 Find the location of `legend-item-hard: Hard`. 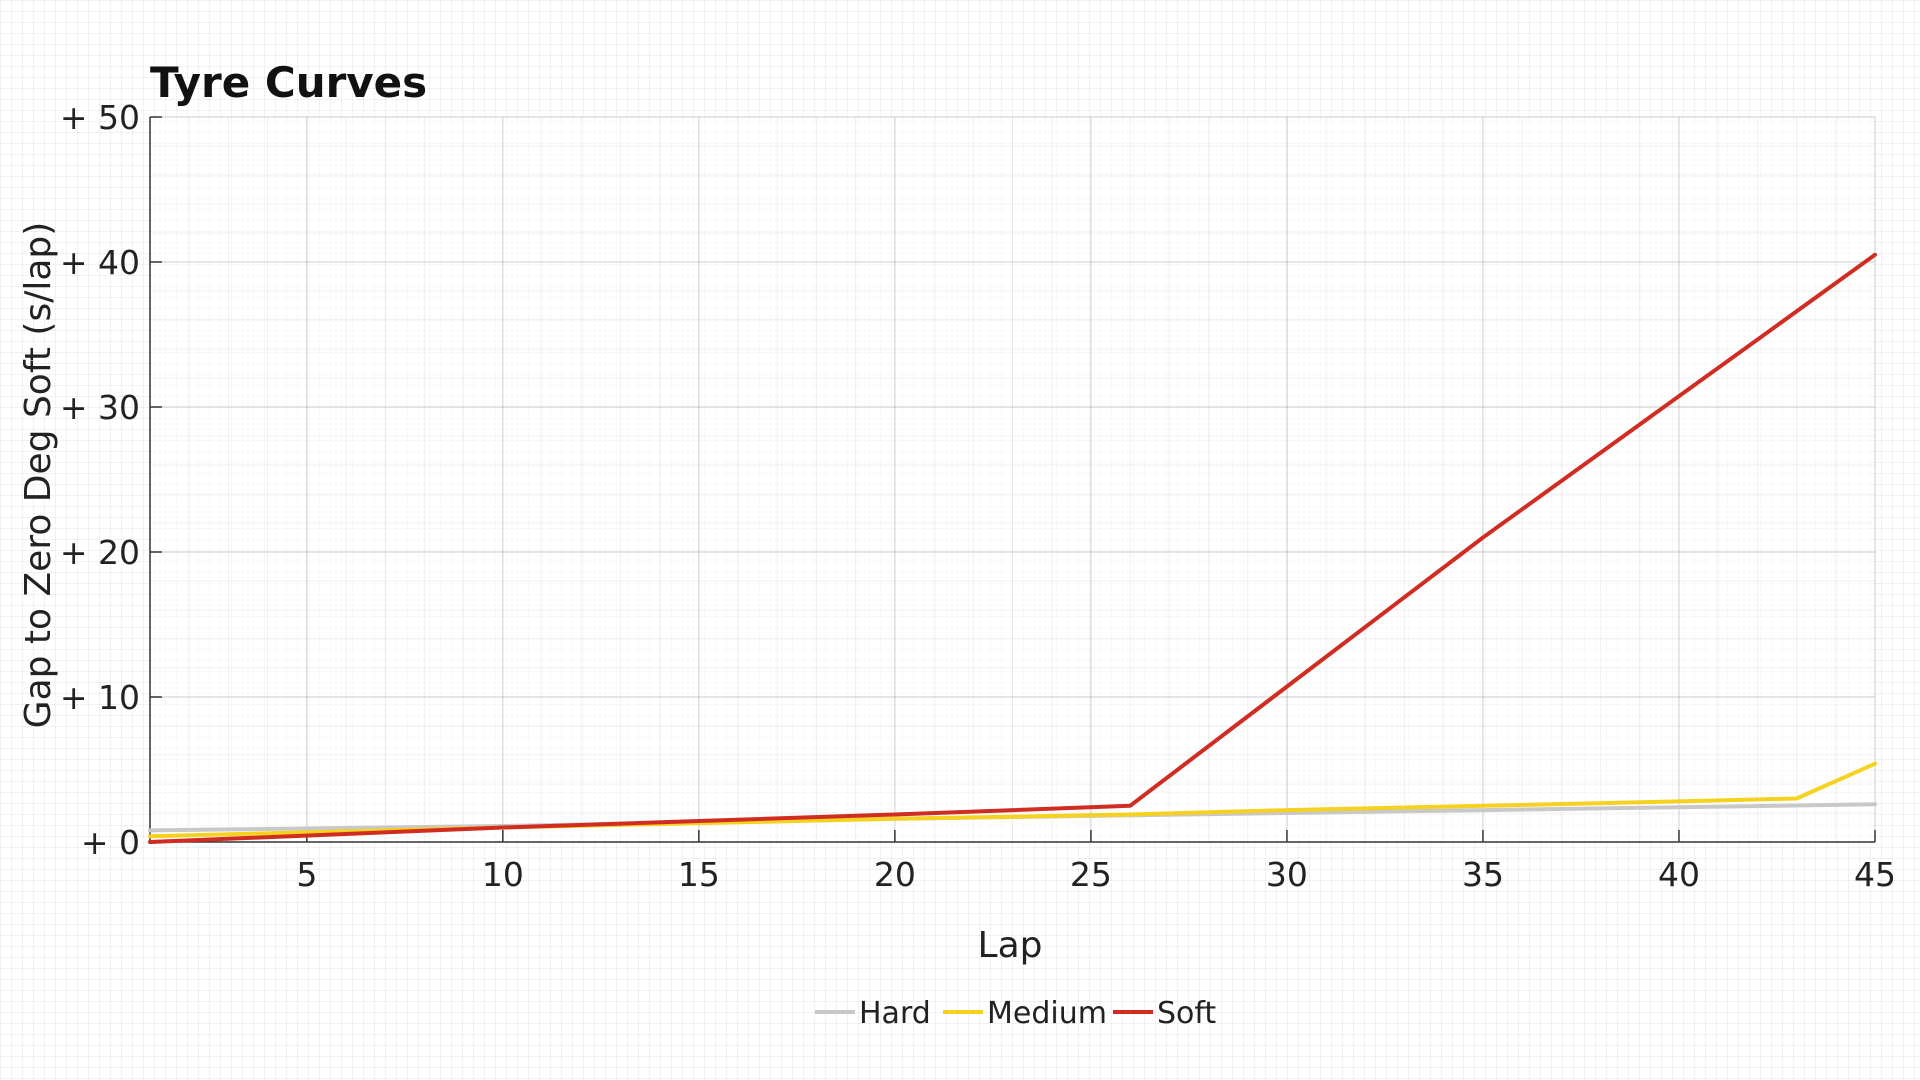

legend-item-hard: Hard is located at coordinates (873, 1013).